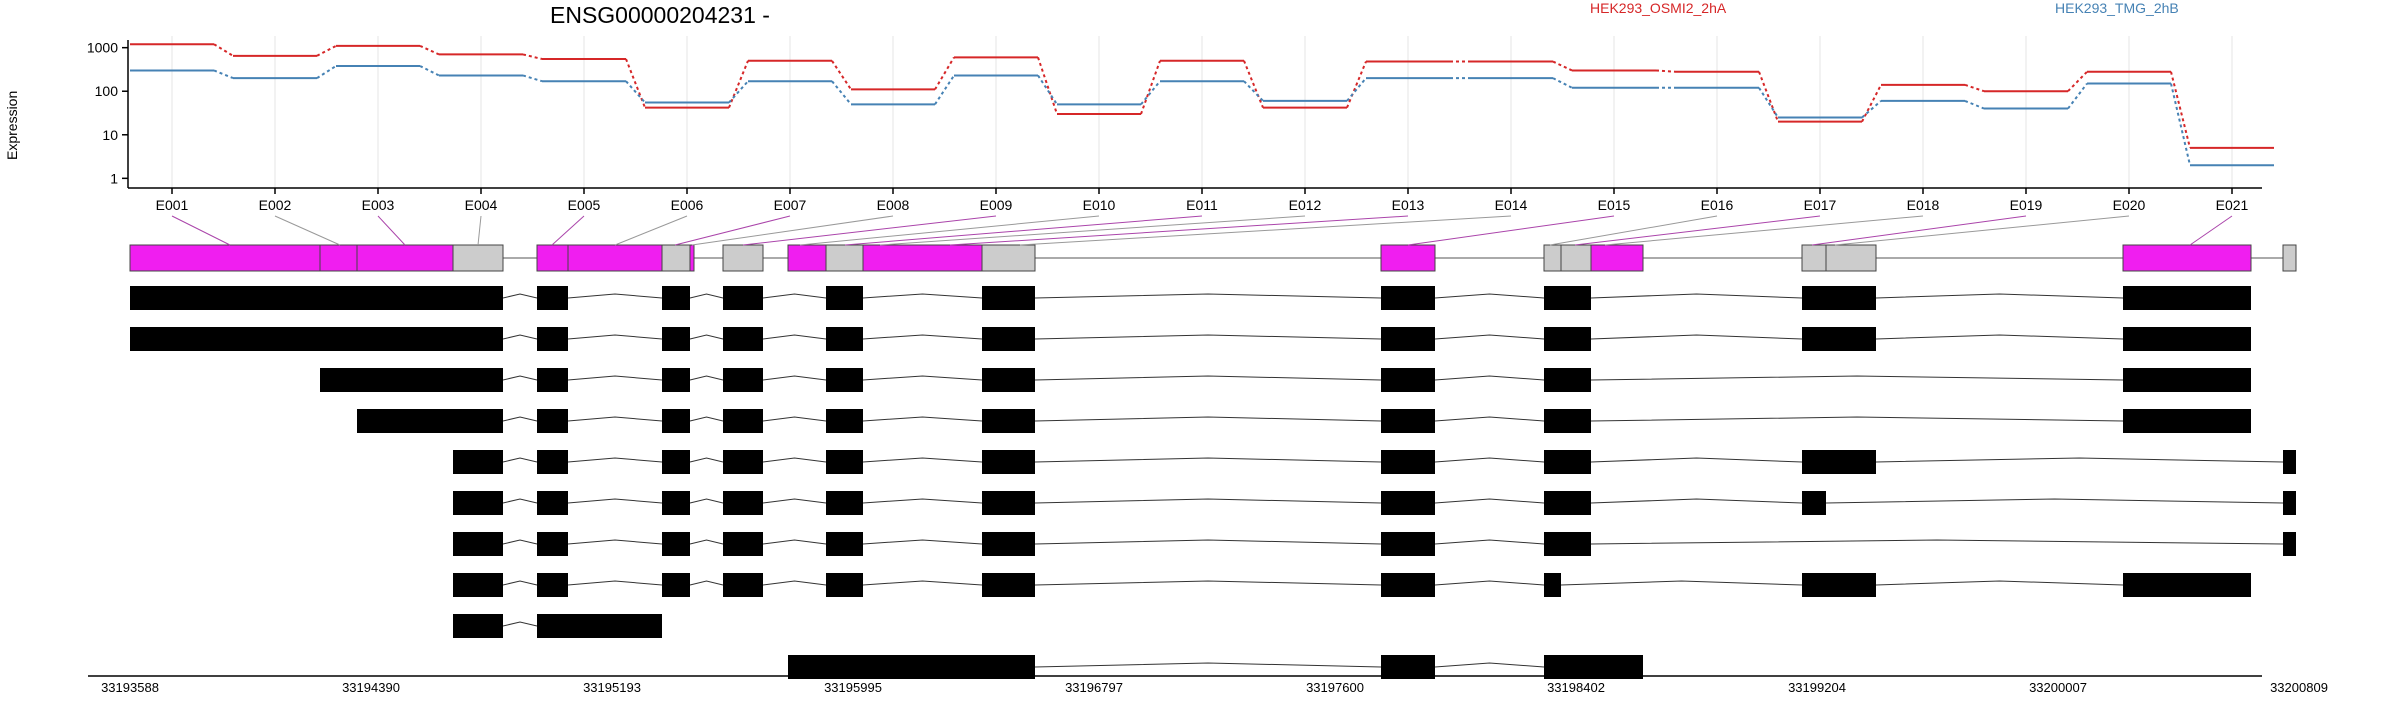  I want to click on x-tick-label: E001, so click(172, 205).